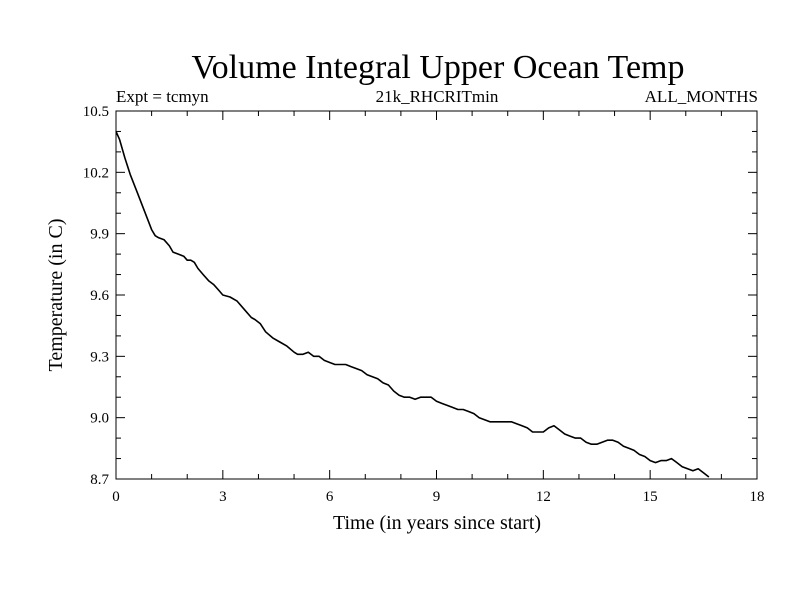 The width and height of the screenshot is (800, 600). Describe the element at coordinates (330, 497) in the screenshot. I see `x-tick-label: 6` at that location.